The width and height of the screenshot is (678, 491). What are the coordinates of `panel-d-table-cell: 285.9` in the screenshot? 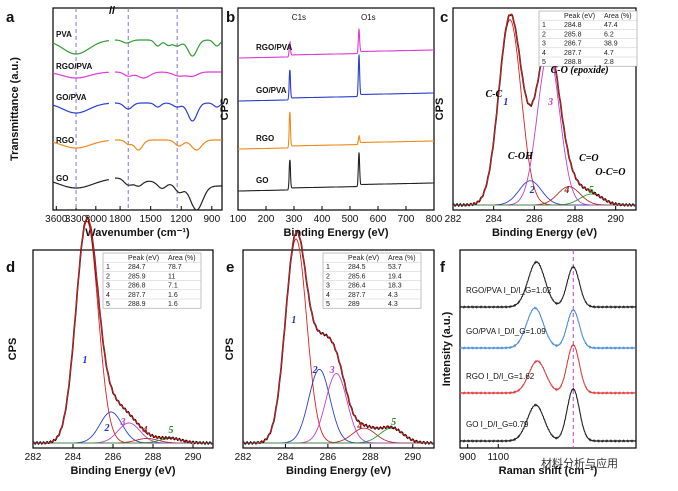 It's located at (137, 276).